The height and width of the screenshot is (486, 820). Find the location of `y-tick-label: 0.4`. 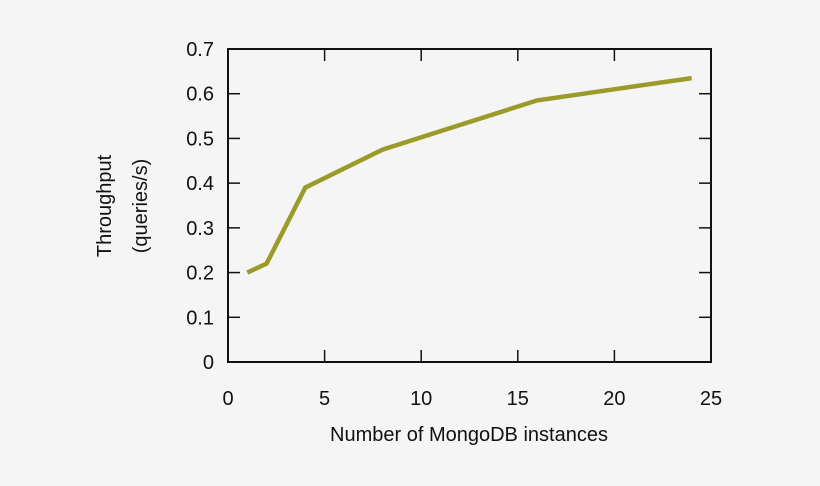

y-tick-label: 0.4 is located at coordinates (200, 184).